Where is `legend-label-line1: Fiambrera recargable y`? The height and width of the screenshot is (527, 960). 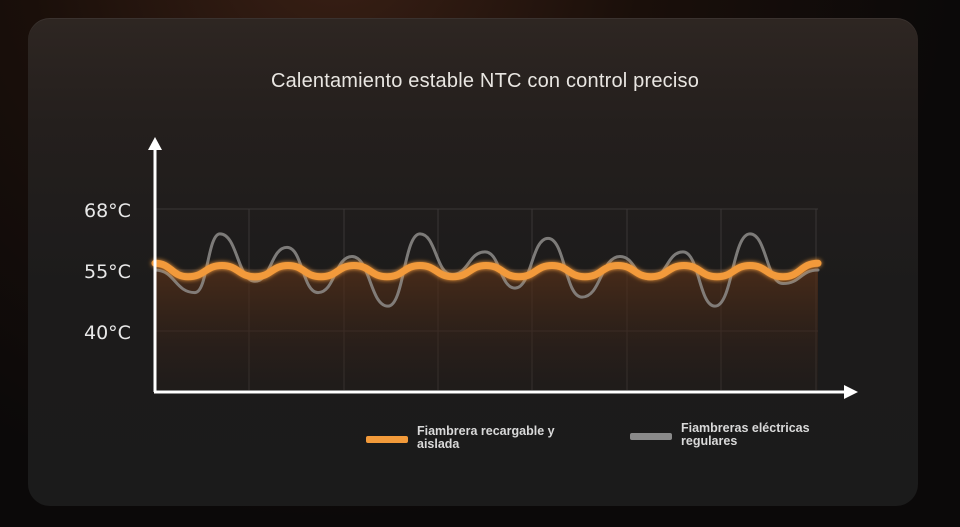
legend-label-line1: Fiambrera recargable y is located at coordinates (486, 431).